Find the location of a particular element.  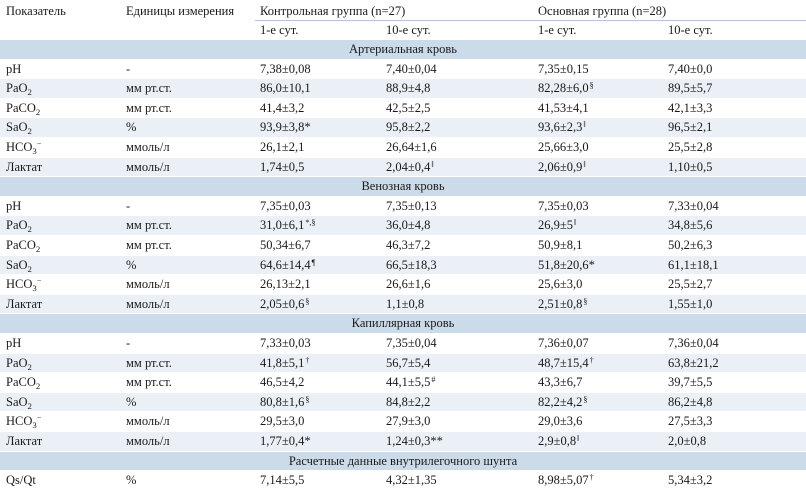

control-day10-value: 95,8±2,2 is located at coordinates (408, 128).